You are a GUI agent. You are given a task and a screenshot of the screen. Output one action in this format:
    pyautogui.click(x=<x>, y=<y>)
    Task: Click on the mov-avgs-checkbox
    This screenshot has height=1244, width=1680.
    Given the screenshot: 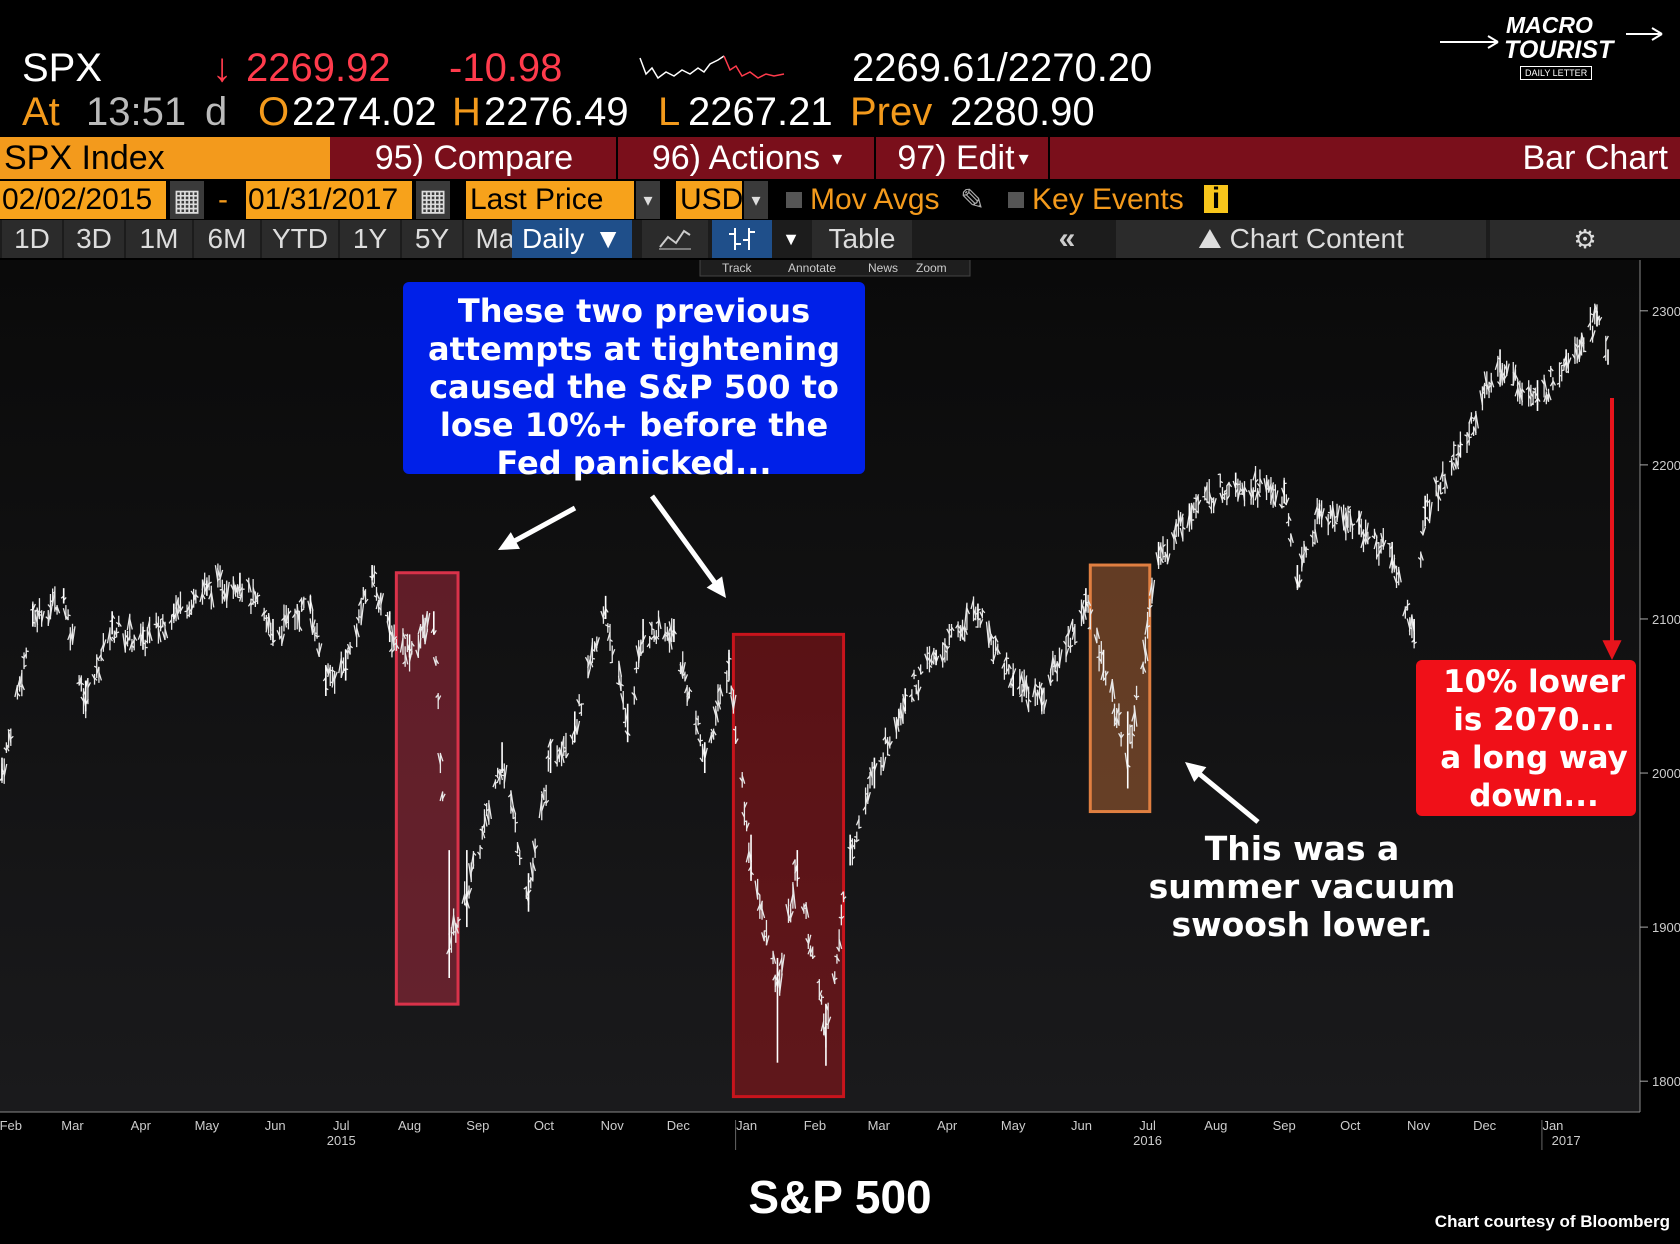 What is the action you would take?
    pyautogui.click(x=795, y=200)
    